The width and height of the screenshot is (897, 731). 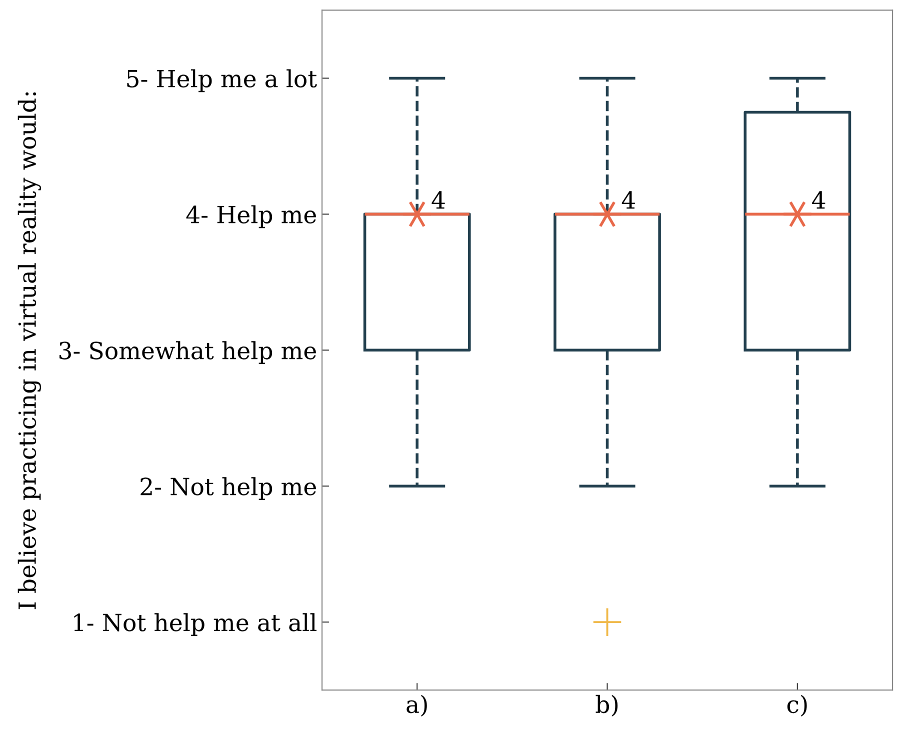 What do you see at coordinates (30, 351) in the screenshot?
I see `y-axis-title: I believe practicing in virtual reality would:` at bounding box center [30, 351].